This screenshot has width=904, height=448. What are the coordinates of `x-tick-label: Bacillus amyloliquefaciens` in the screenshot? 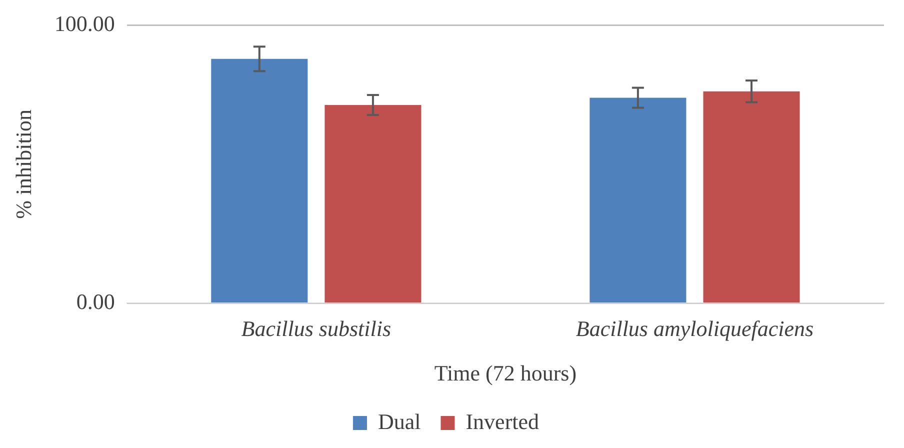 It's located at (695, 329).